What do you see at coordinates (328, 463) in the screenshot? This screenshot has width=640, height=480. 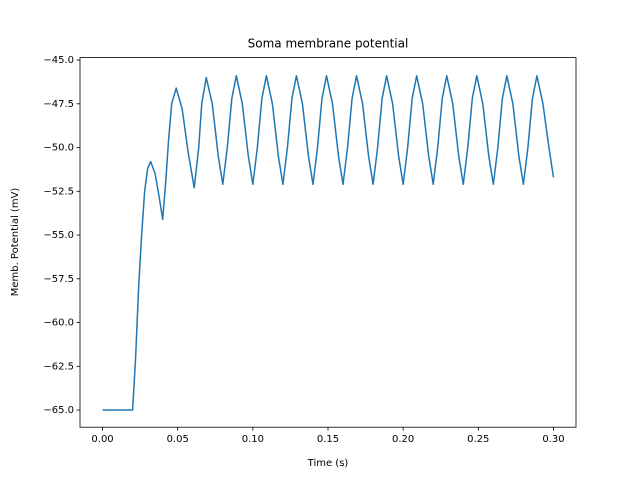 I see `x-axis-label: Time (s)` at bounding box center [328, 463].